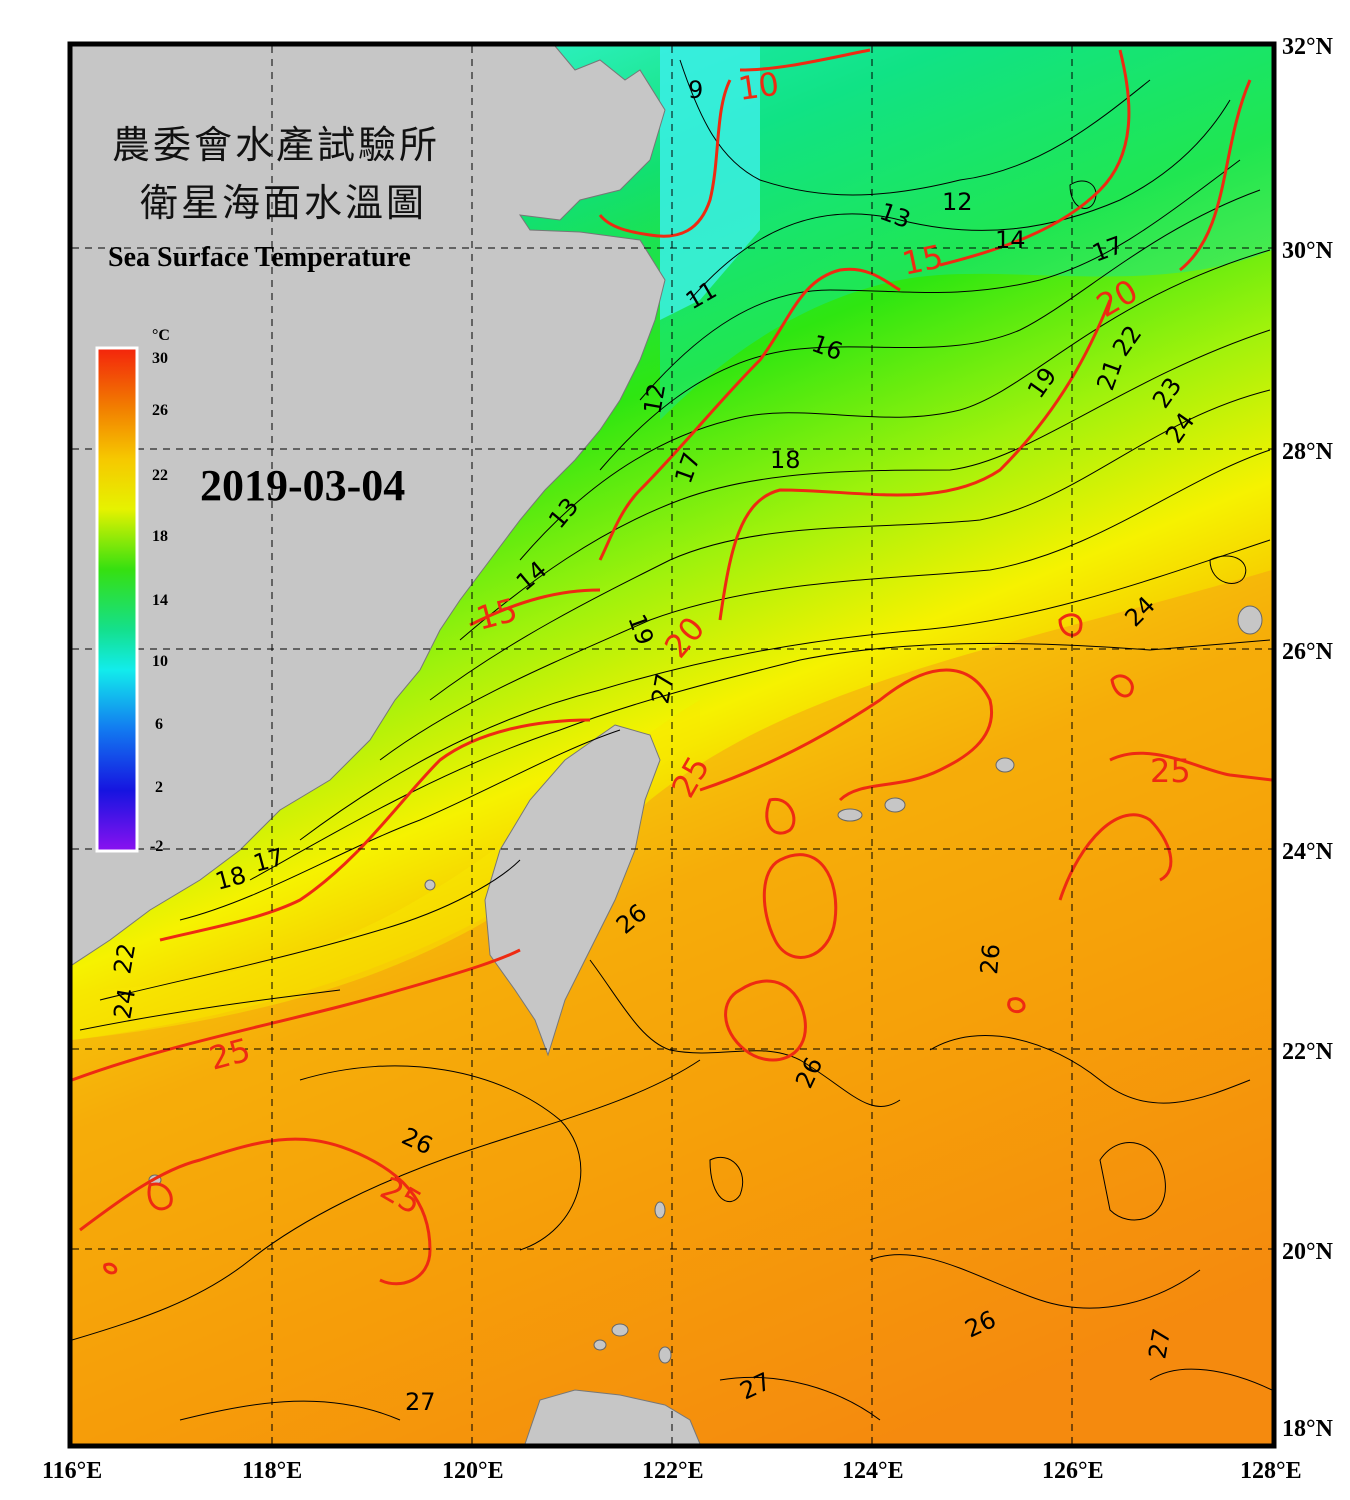 The width and height of the screenshot is (1350, 1500). What do you see at coordinates (160, 475) in the screenshot?
I see `colorbar-tick: 22` at bounding box center [160, 475].